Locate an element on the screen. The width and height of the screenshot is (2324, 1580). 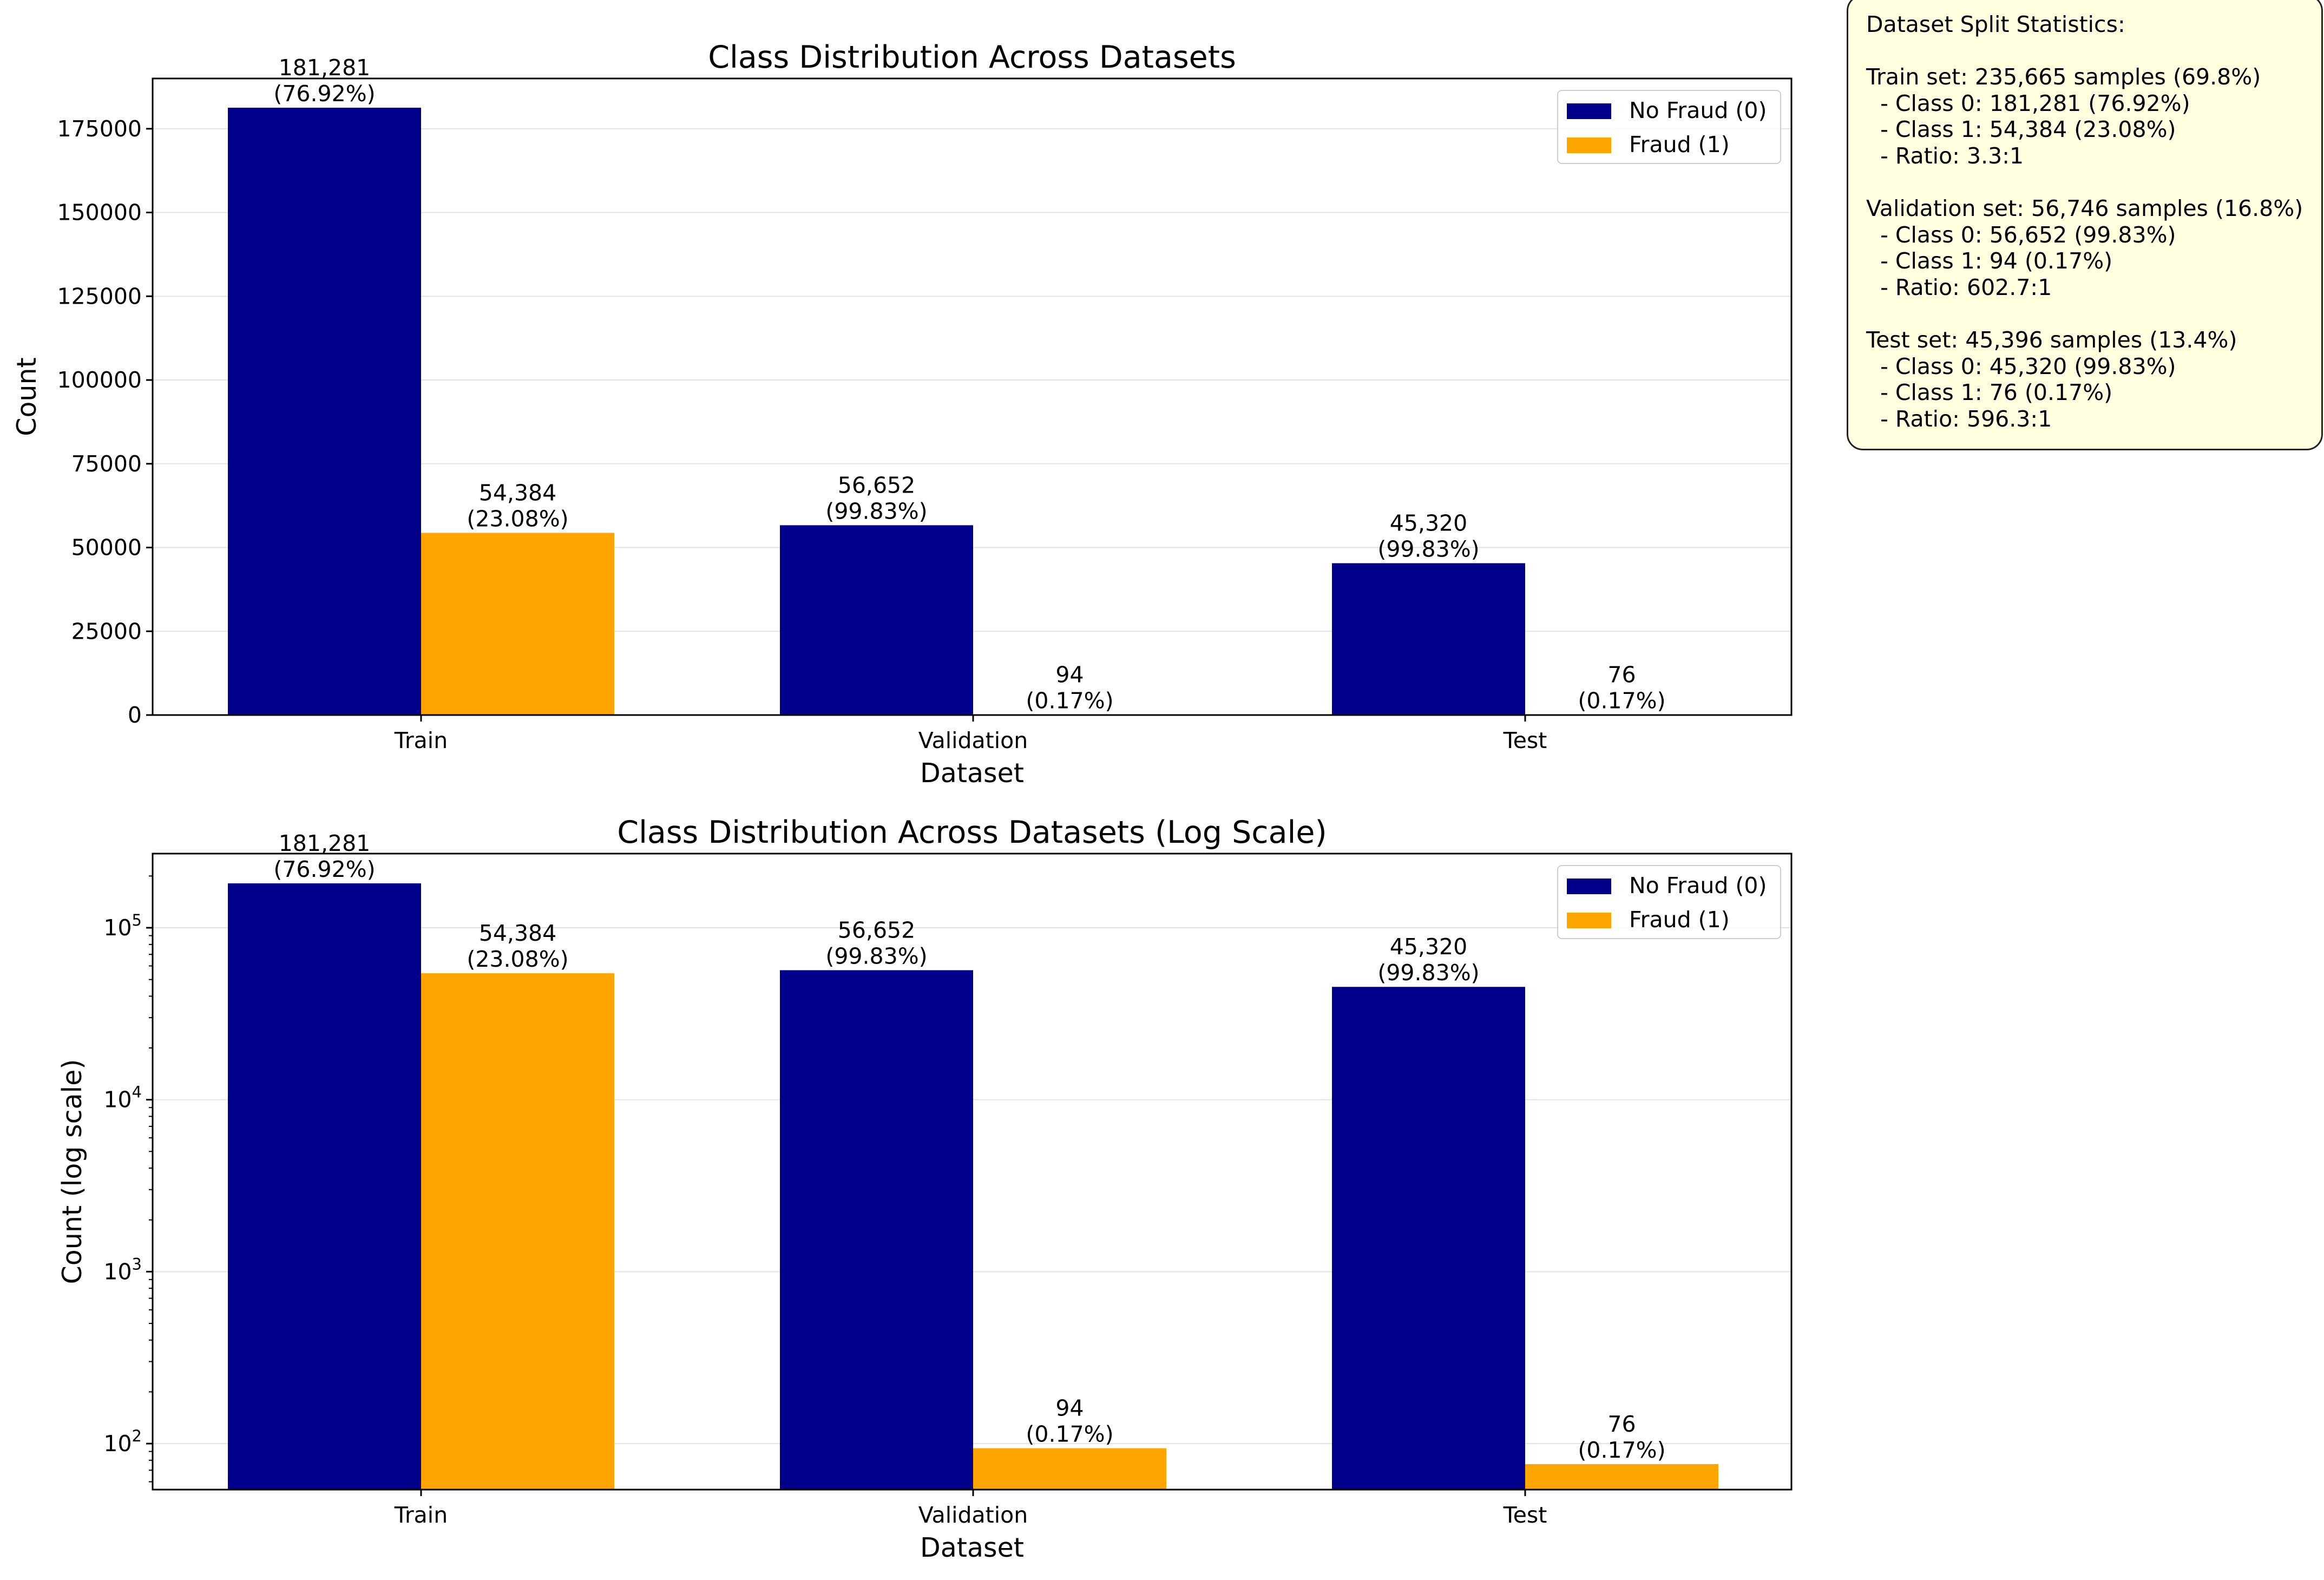
stats-line: - Class 1: 94 (0.17%) is located at coordinates (1990, 261).